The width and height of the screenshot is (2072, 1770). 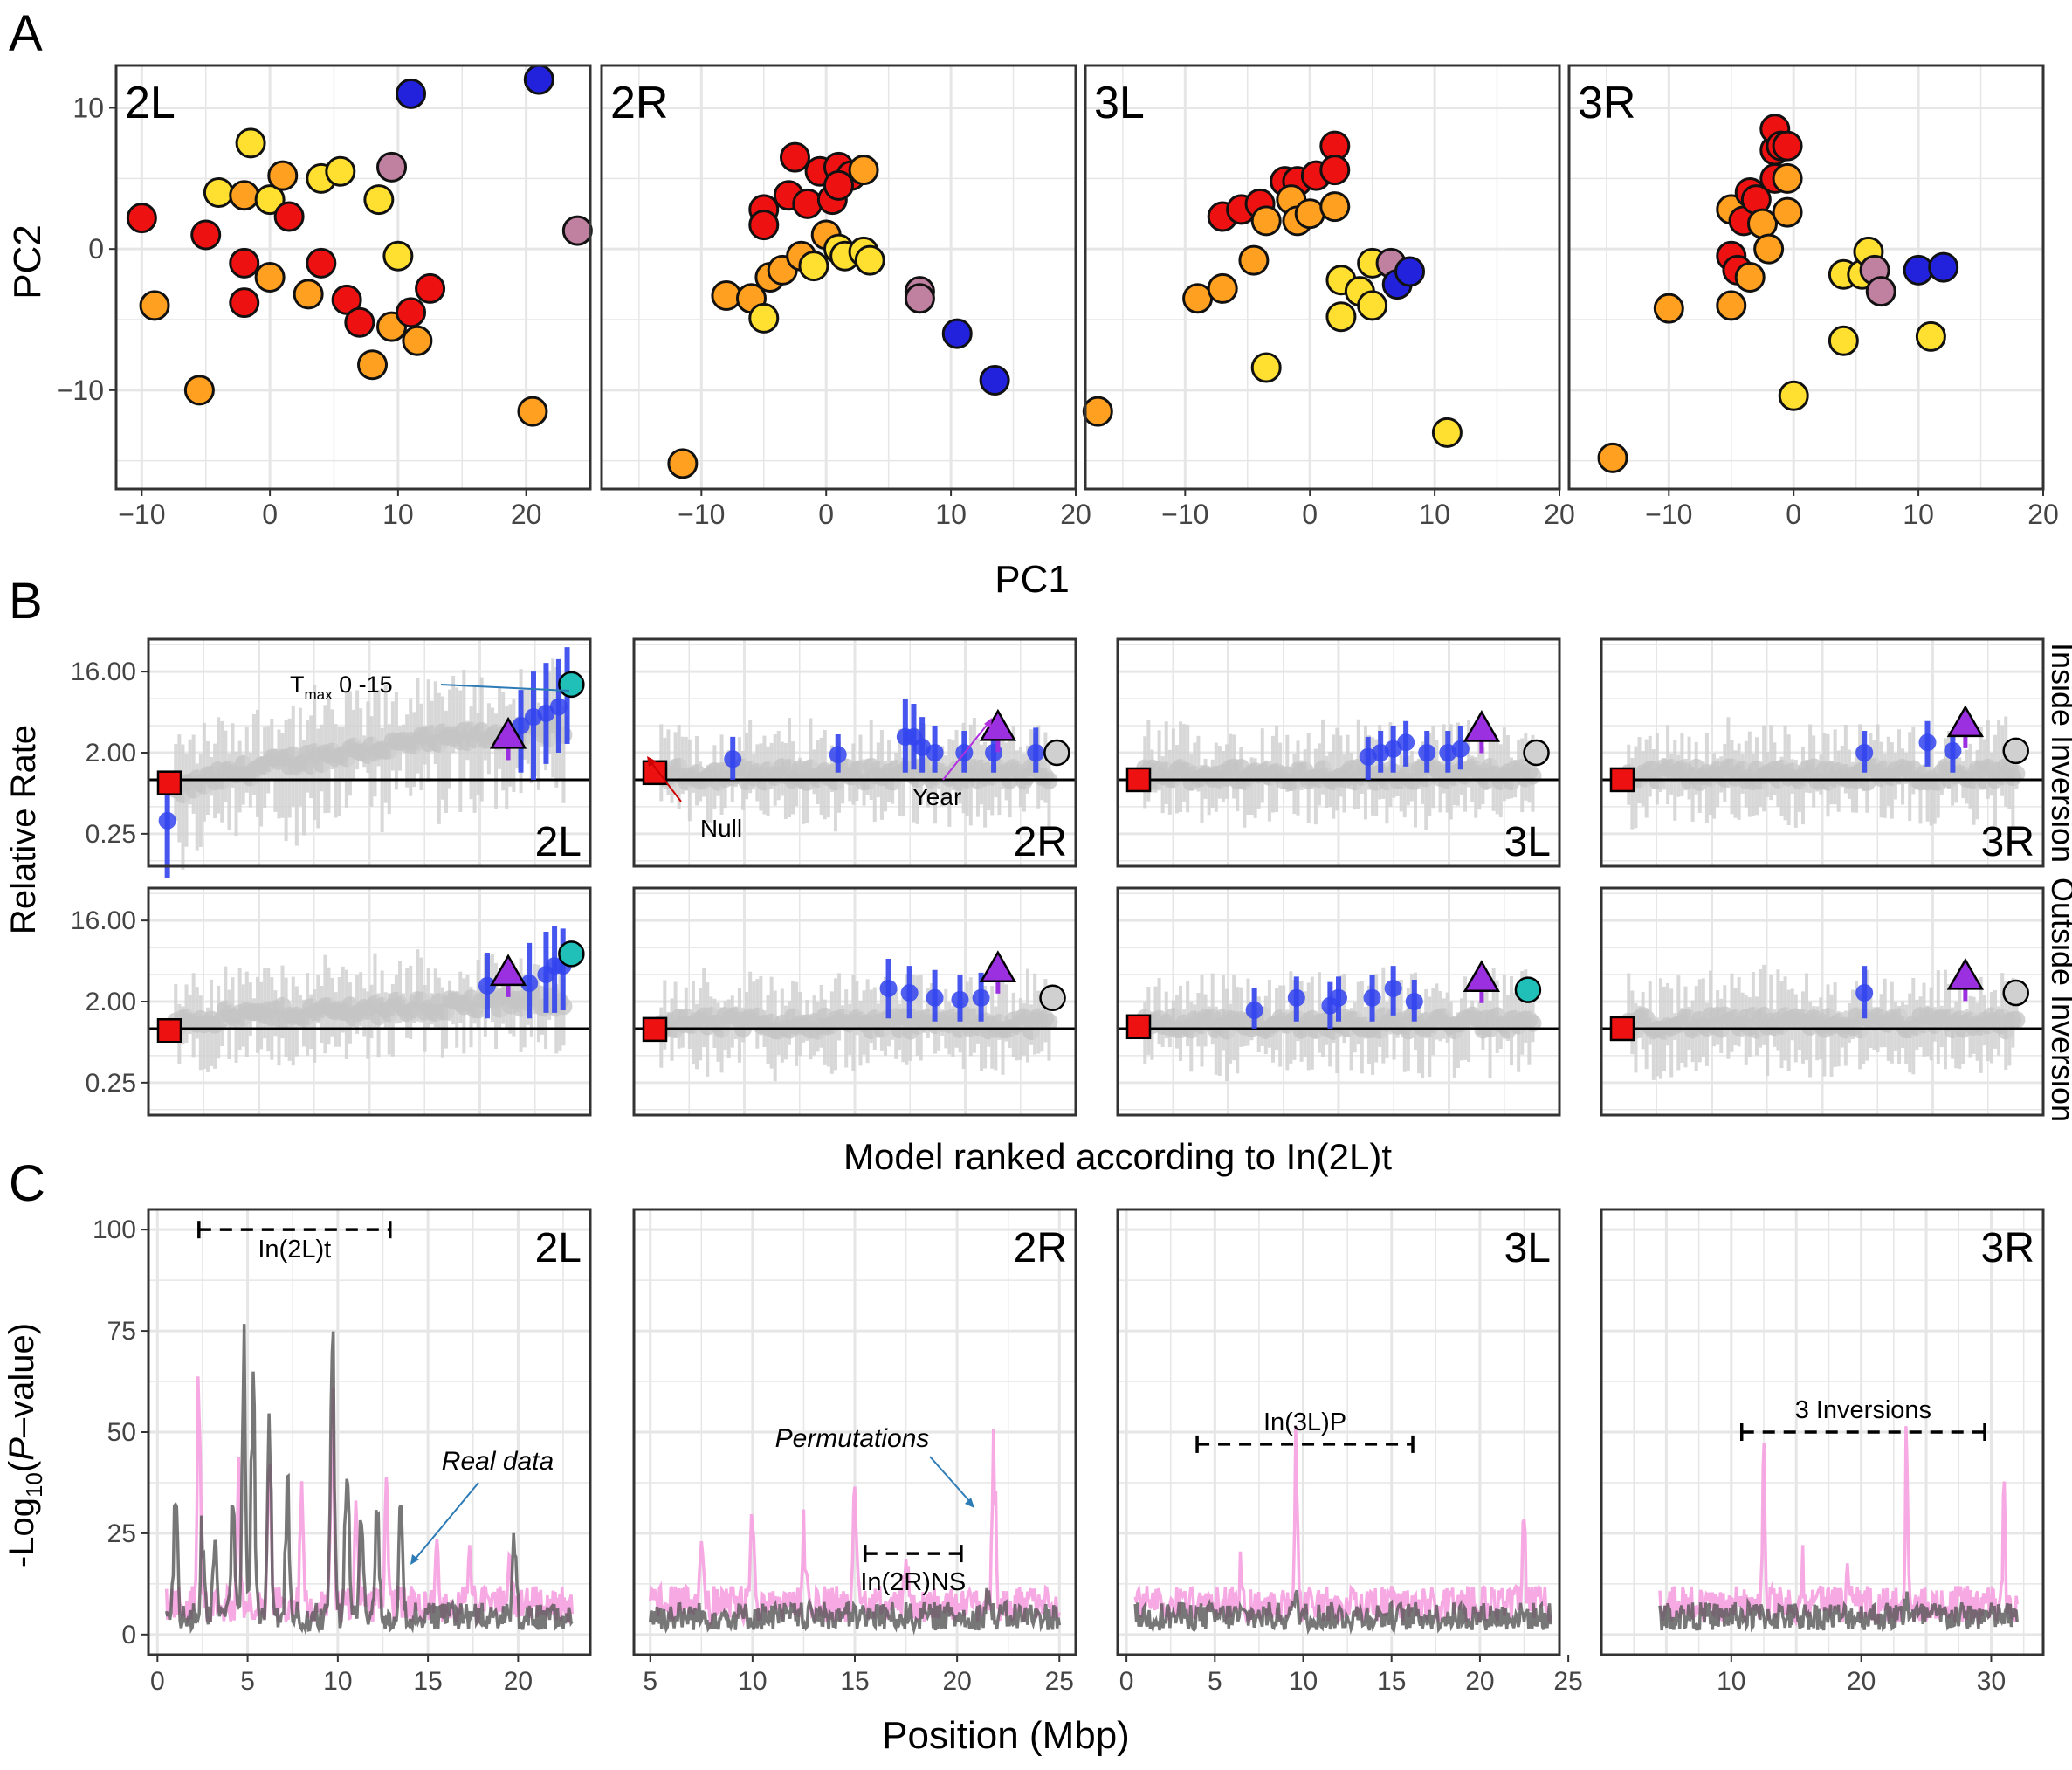 I want to click on facet-label: 3L, so click(x=1527, y=1248).